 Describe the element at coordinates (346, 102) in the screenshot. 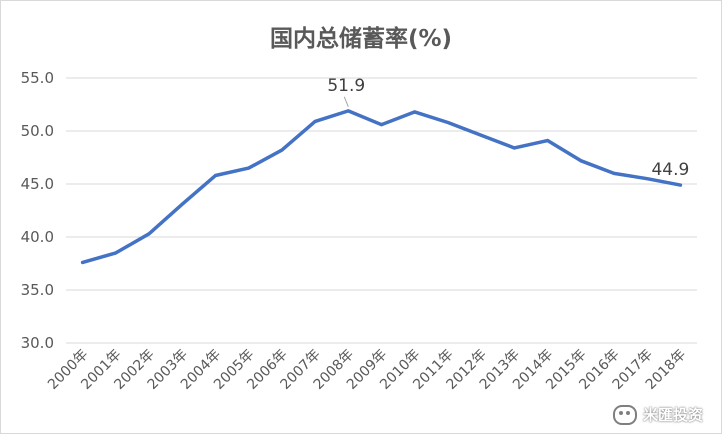

I see `leader-line` at that location.